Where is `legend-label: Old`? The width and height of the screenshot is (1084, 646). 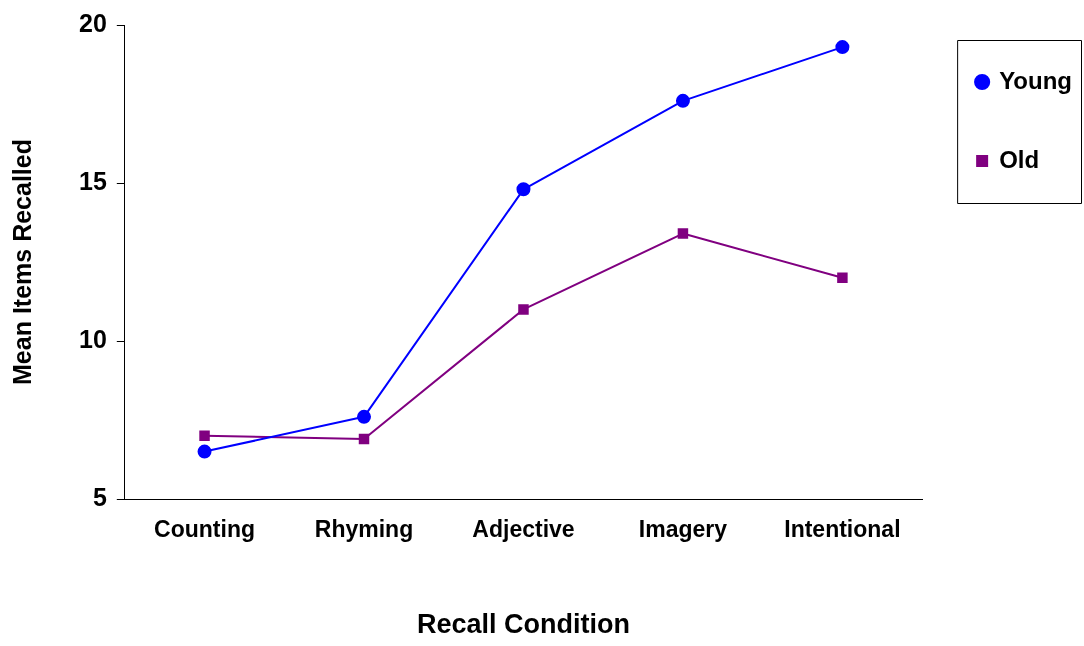
legend-label: Old is located at coordinates (1019, 159).